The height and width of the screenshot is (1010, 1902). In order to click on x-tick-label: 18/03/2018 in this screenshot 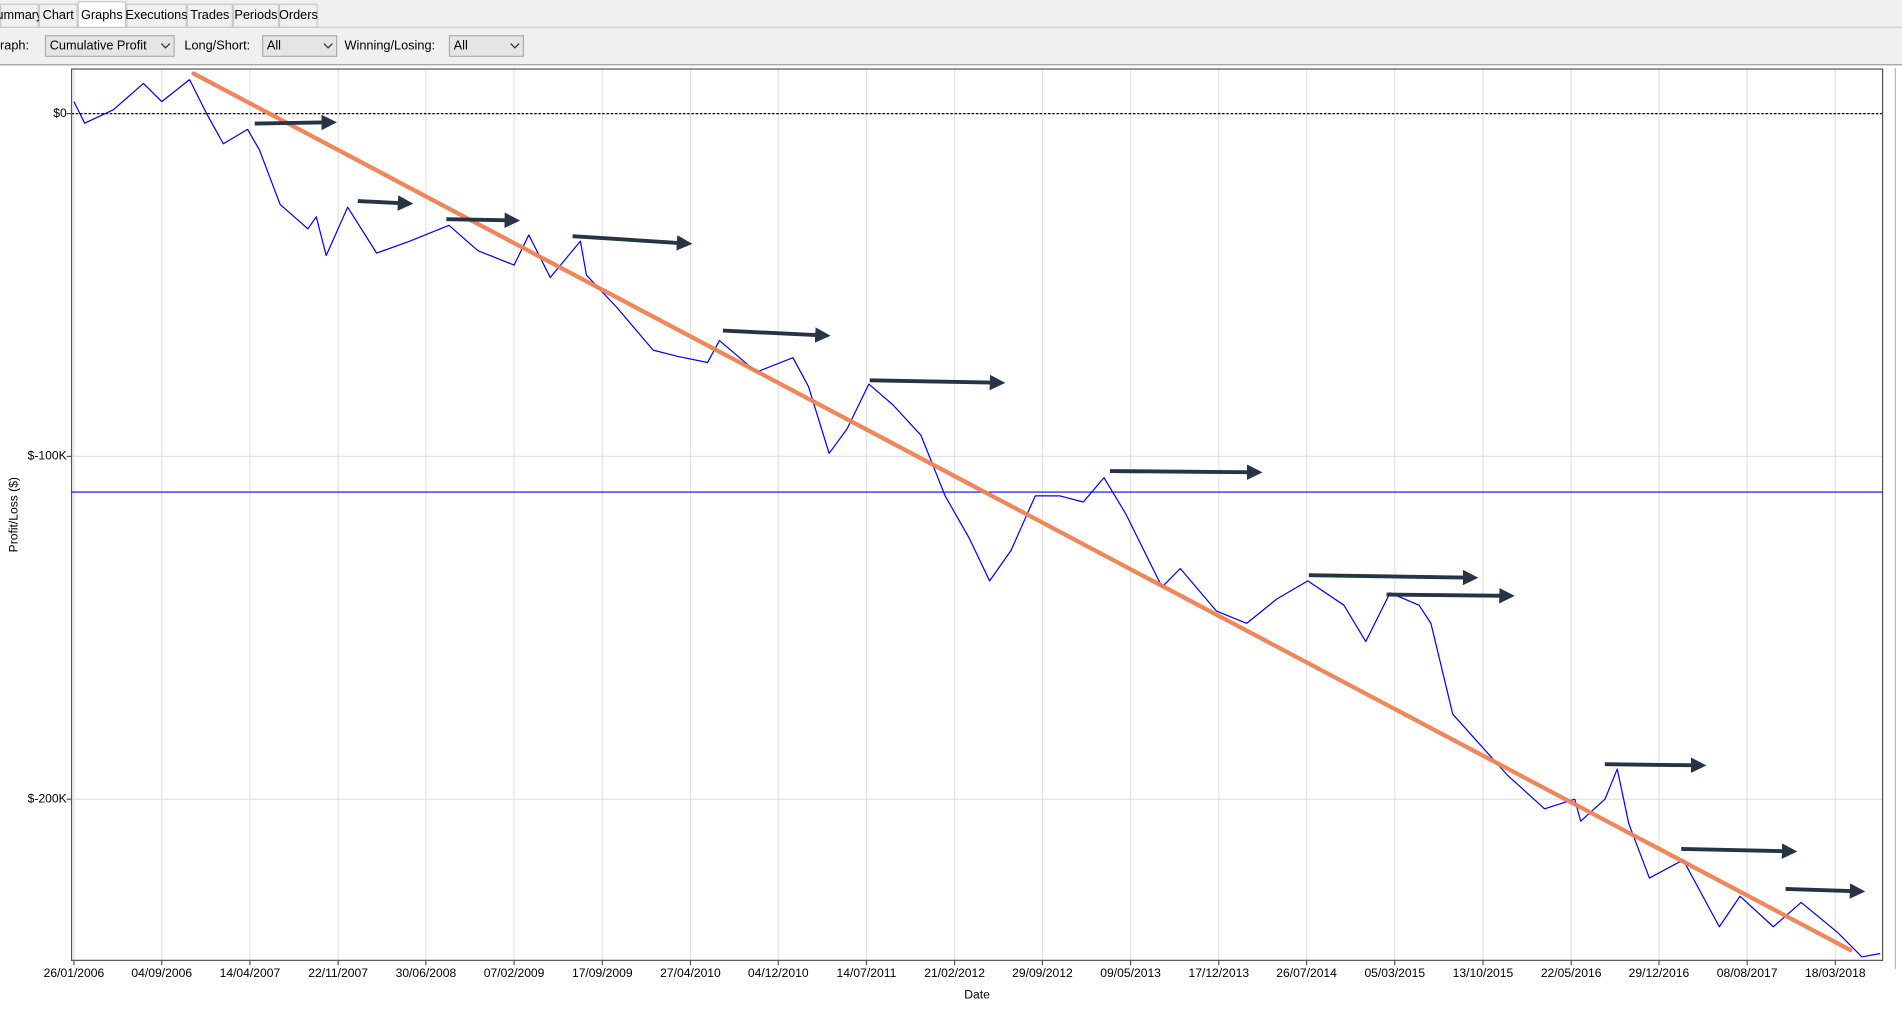, I will do `click(1835, 973)`.